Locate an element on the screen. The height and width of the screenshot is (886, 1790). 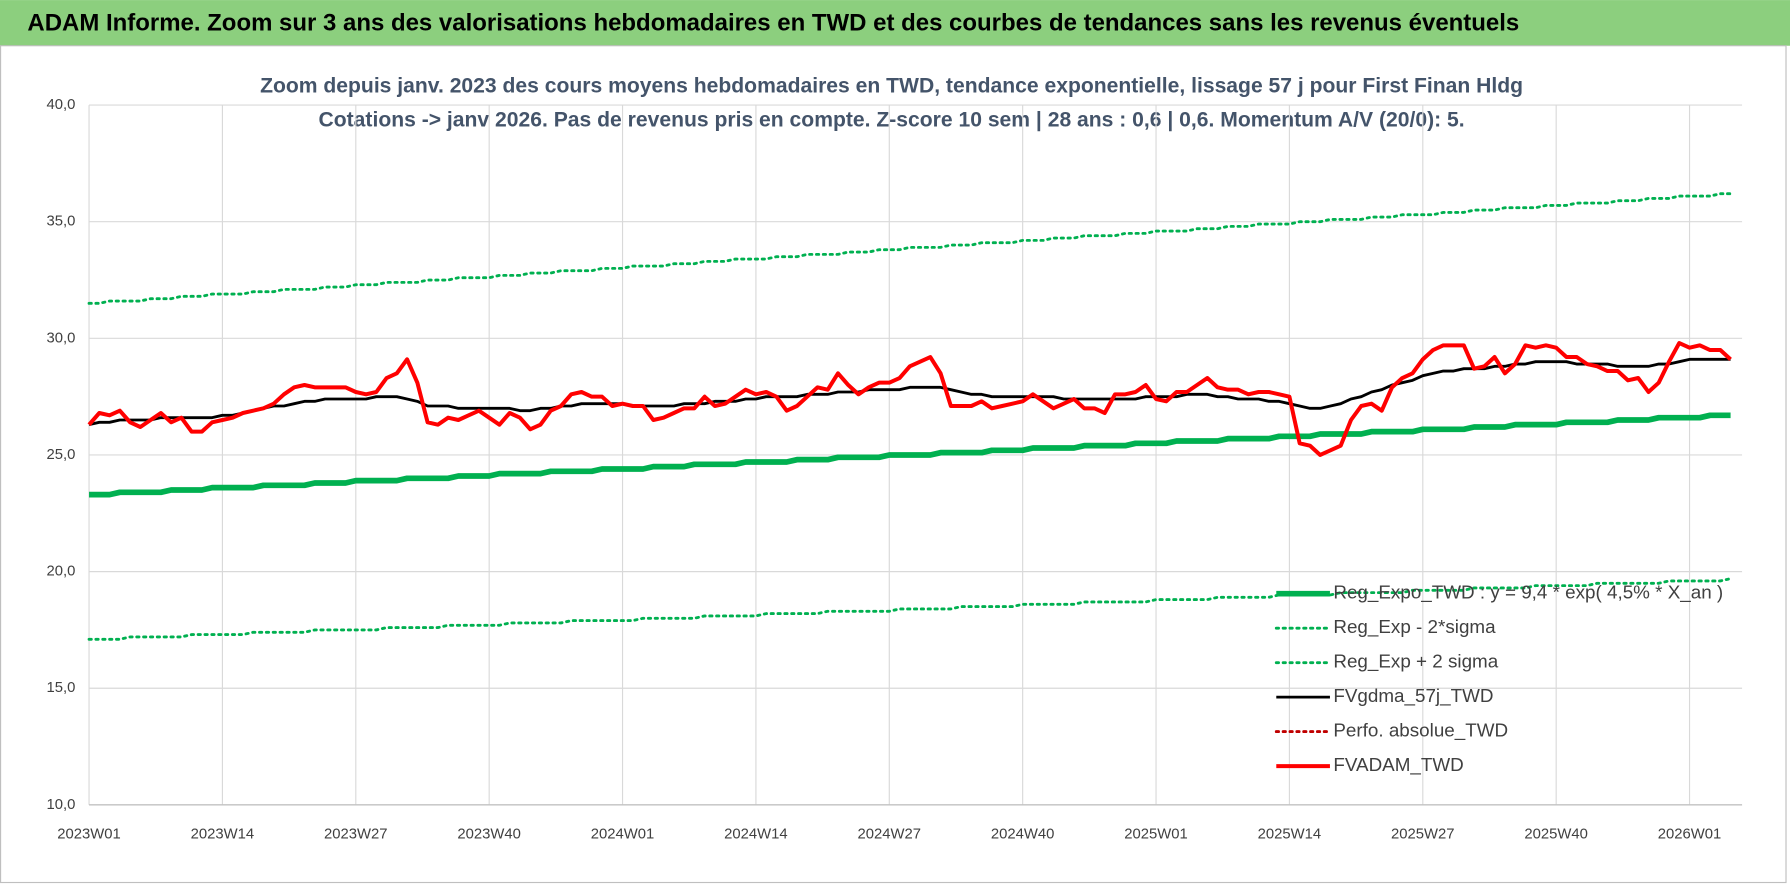
x-tick-label: 2026W01 is located at coordinates (1689, 834).